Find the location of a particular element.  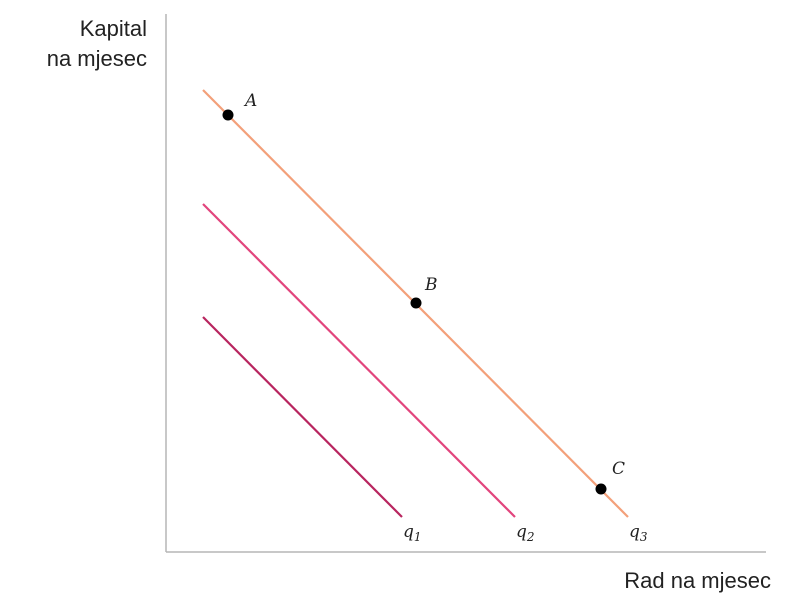

y-axis-label: Kapital na mjesec is located at coordinates (97, 44).